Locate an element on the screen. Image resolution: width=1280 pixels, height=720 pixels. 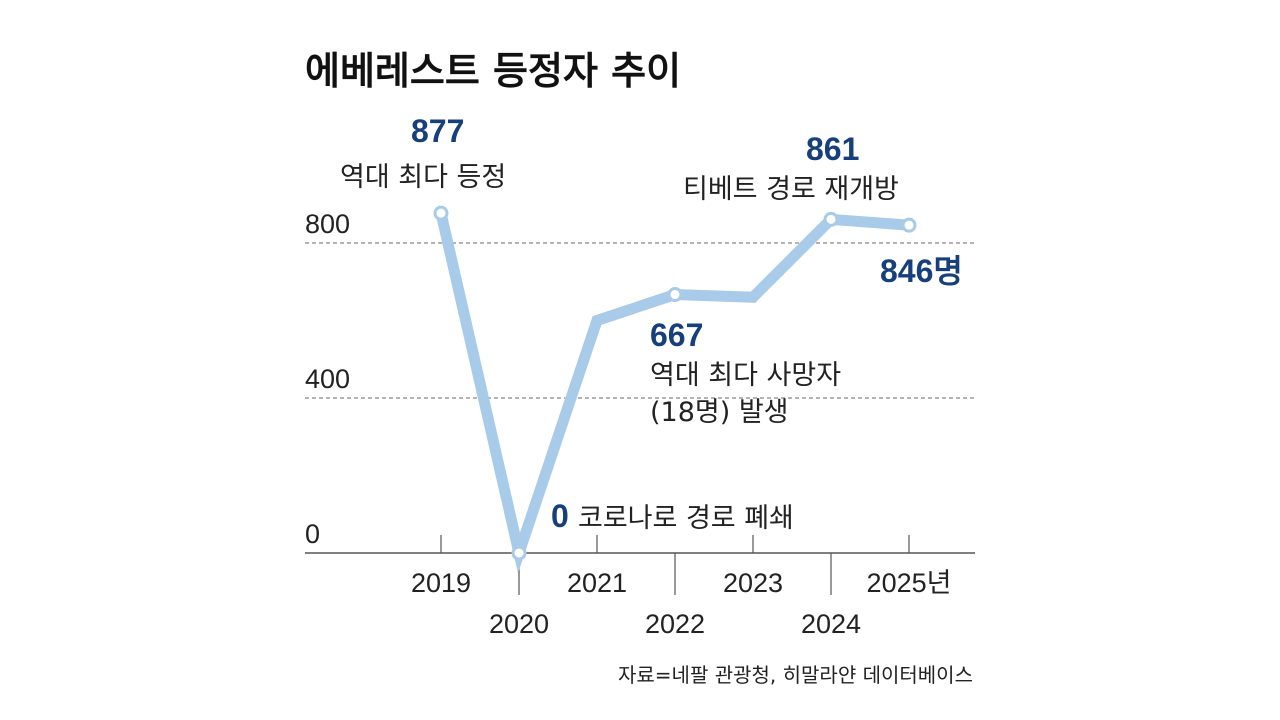
x-tick-label: 2023 is located at coordinates (753, 583).